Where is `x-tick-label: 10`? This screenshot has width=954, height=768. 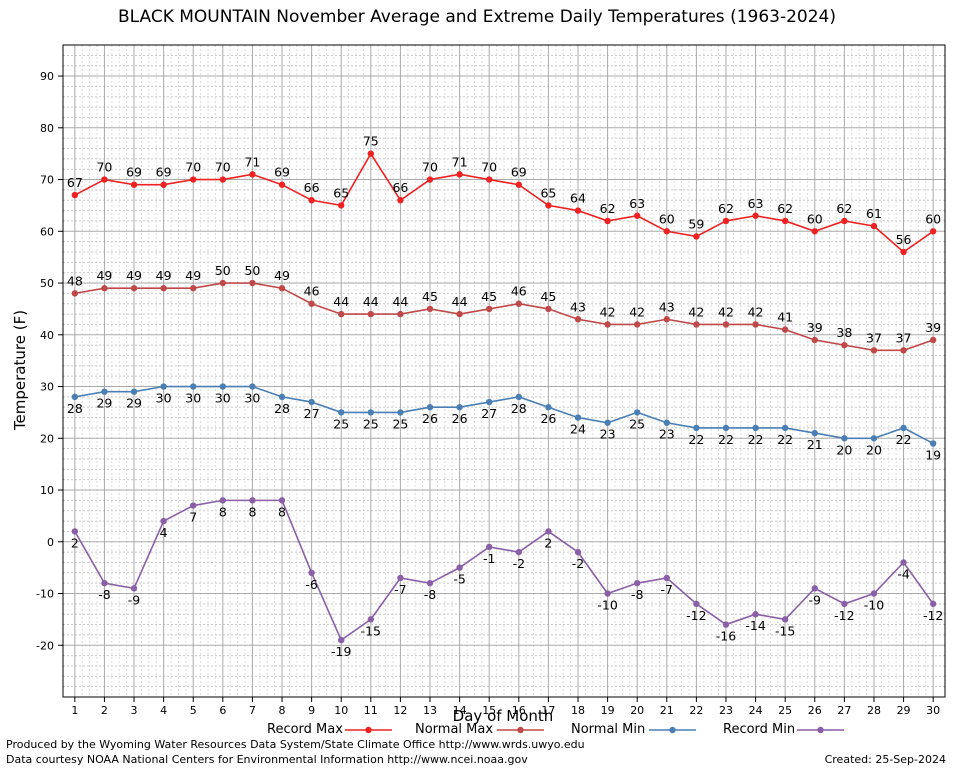 x-tick-label: 10 is located at coordinates (341, 710).